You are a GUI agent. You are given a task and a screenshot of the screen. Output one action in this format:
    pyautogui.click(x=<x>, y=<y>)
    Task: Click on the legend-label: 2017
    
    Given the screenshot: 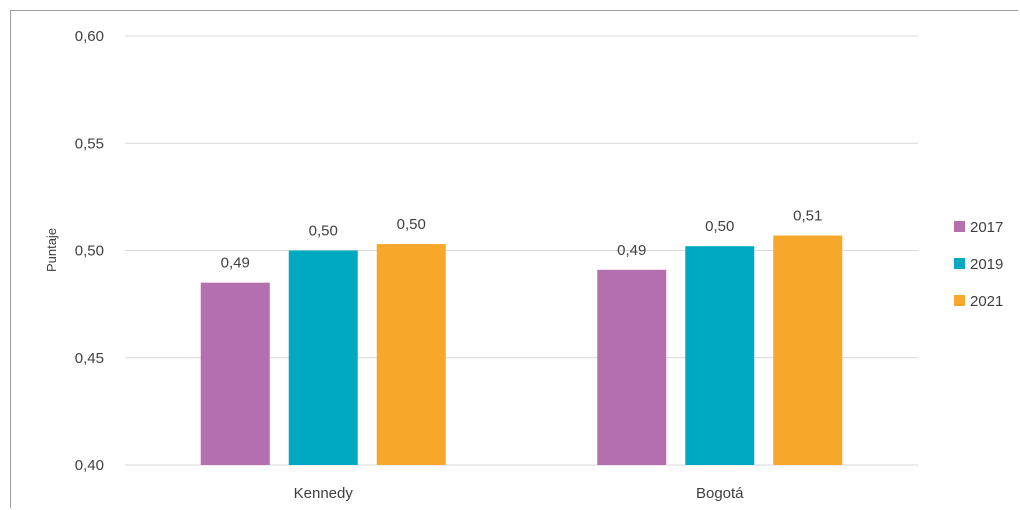 What is the action you would take?
    pyautogui.click(x=986, y=227)
    